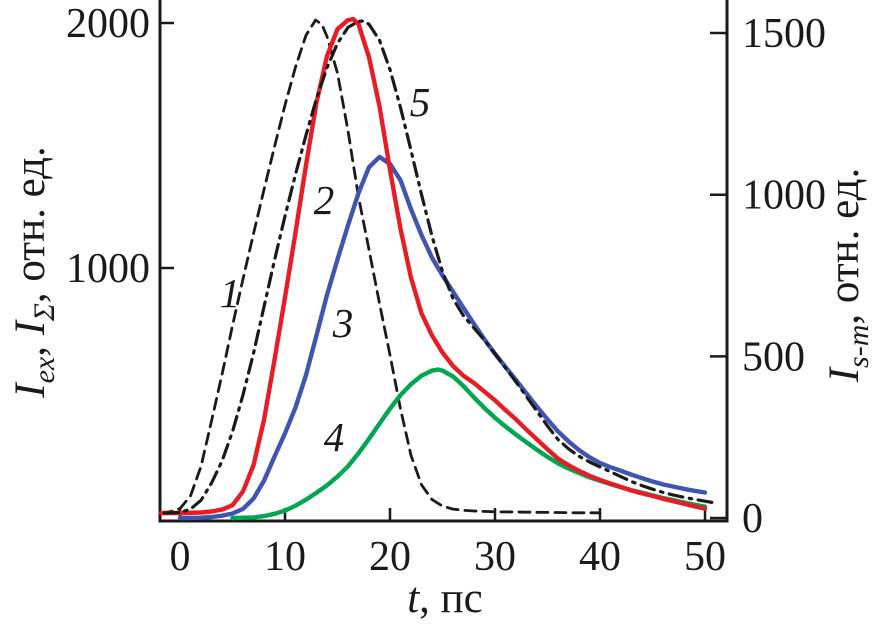 This screenshot has height=629, width=889. I want to click on curve-label-4: 4, so click(334, 437).